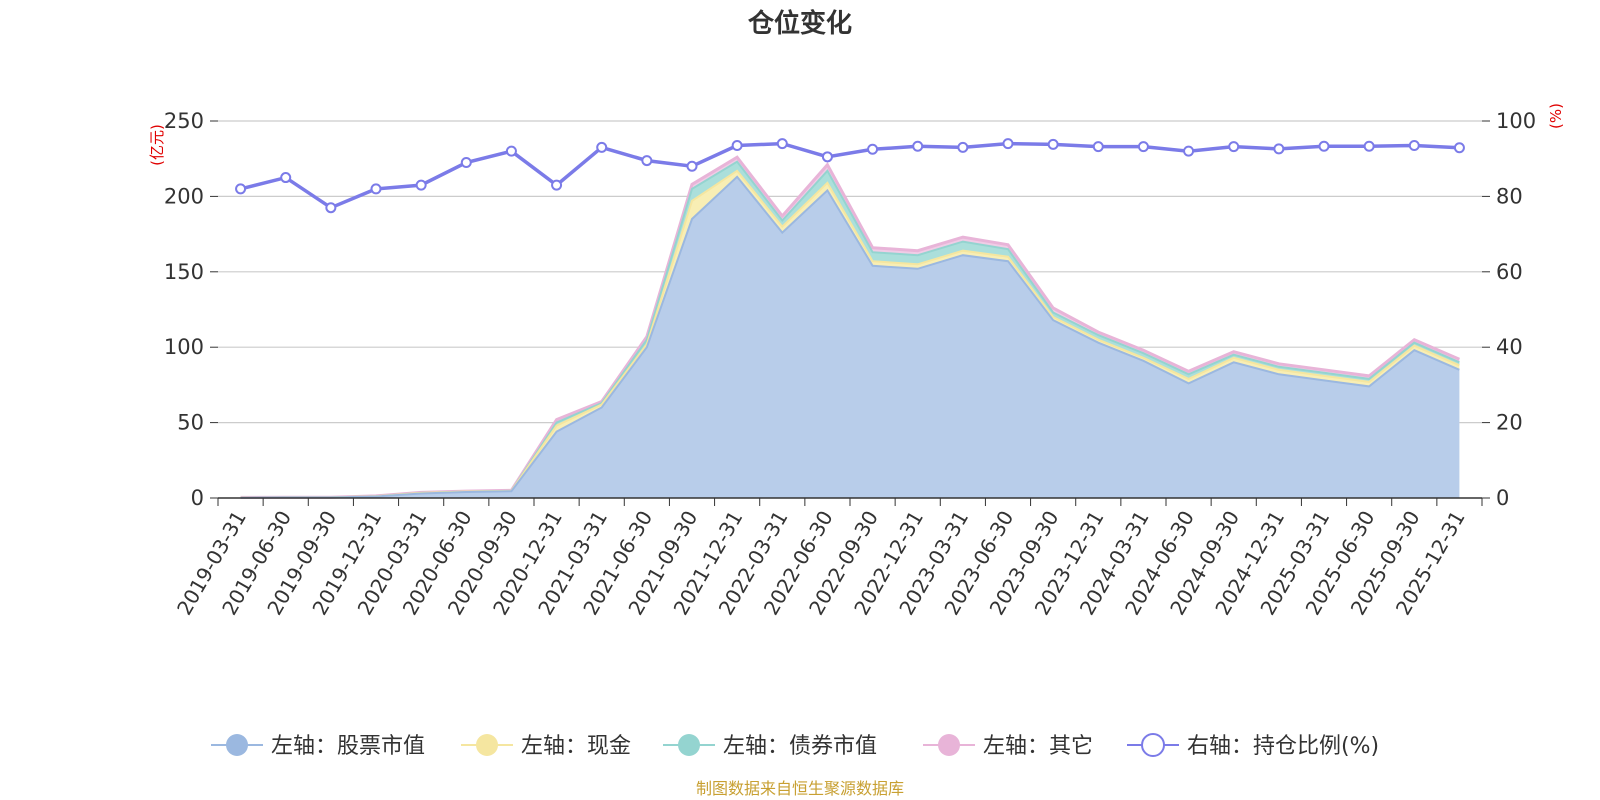 The image size is (1600, 800). Describe the element at coordinates (157, 145) in the screenshot. I see `left-axis-unit: (亿元)` at that location.